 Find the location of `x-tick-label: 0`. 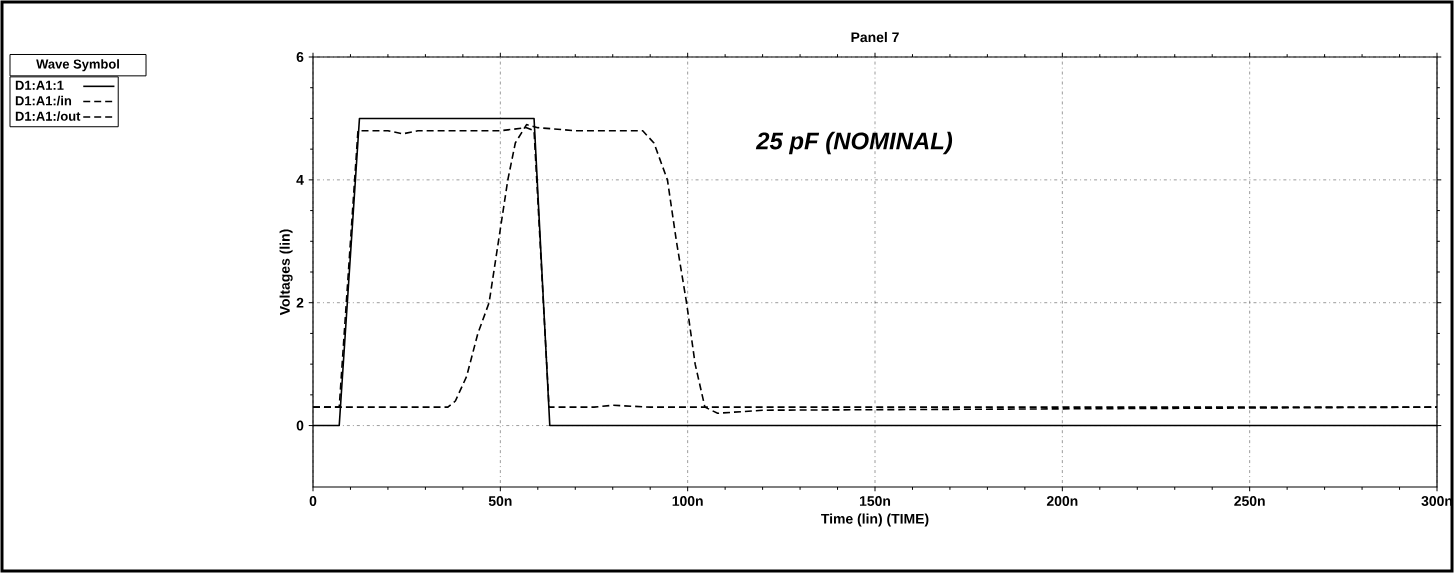

x-tick-label: 0 is located at coordinates (313, 501).